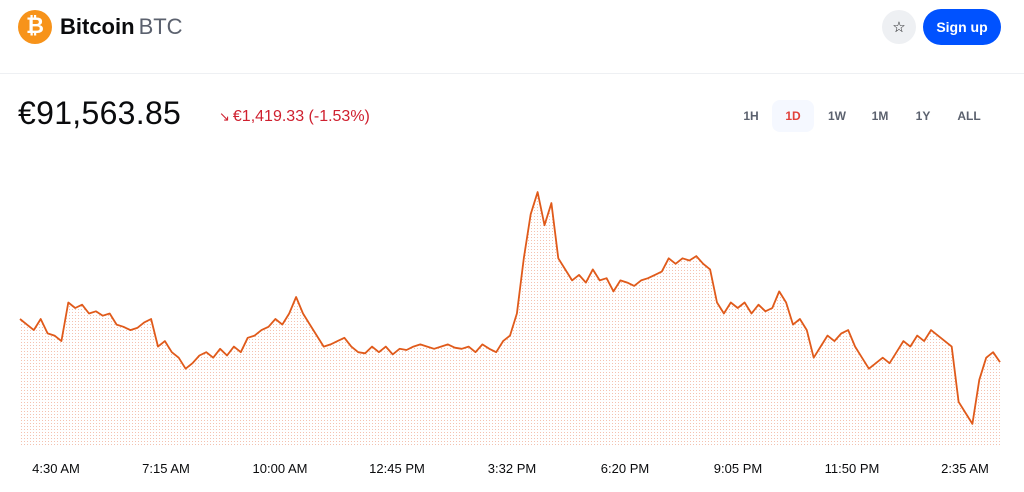  Describe the element at coordinates (512, 468) in the screenshot. I see `x-axis-label: 3:32 PM` at that location.